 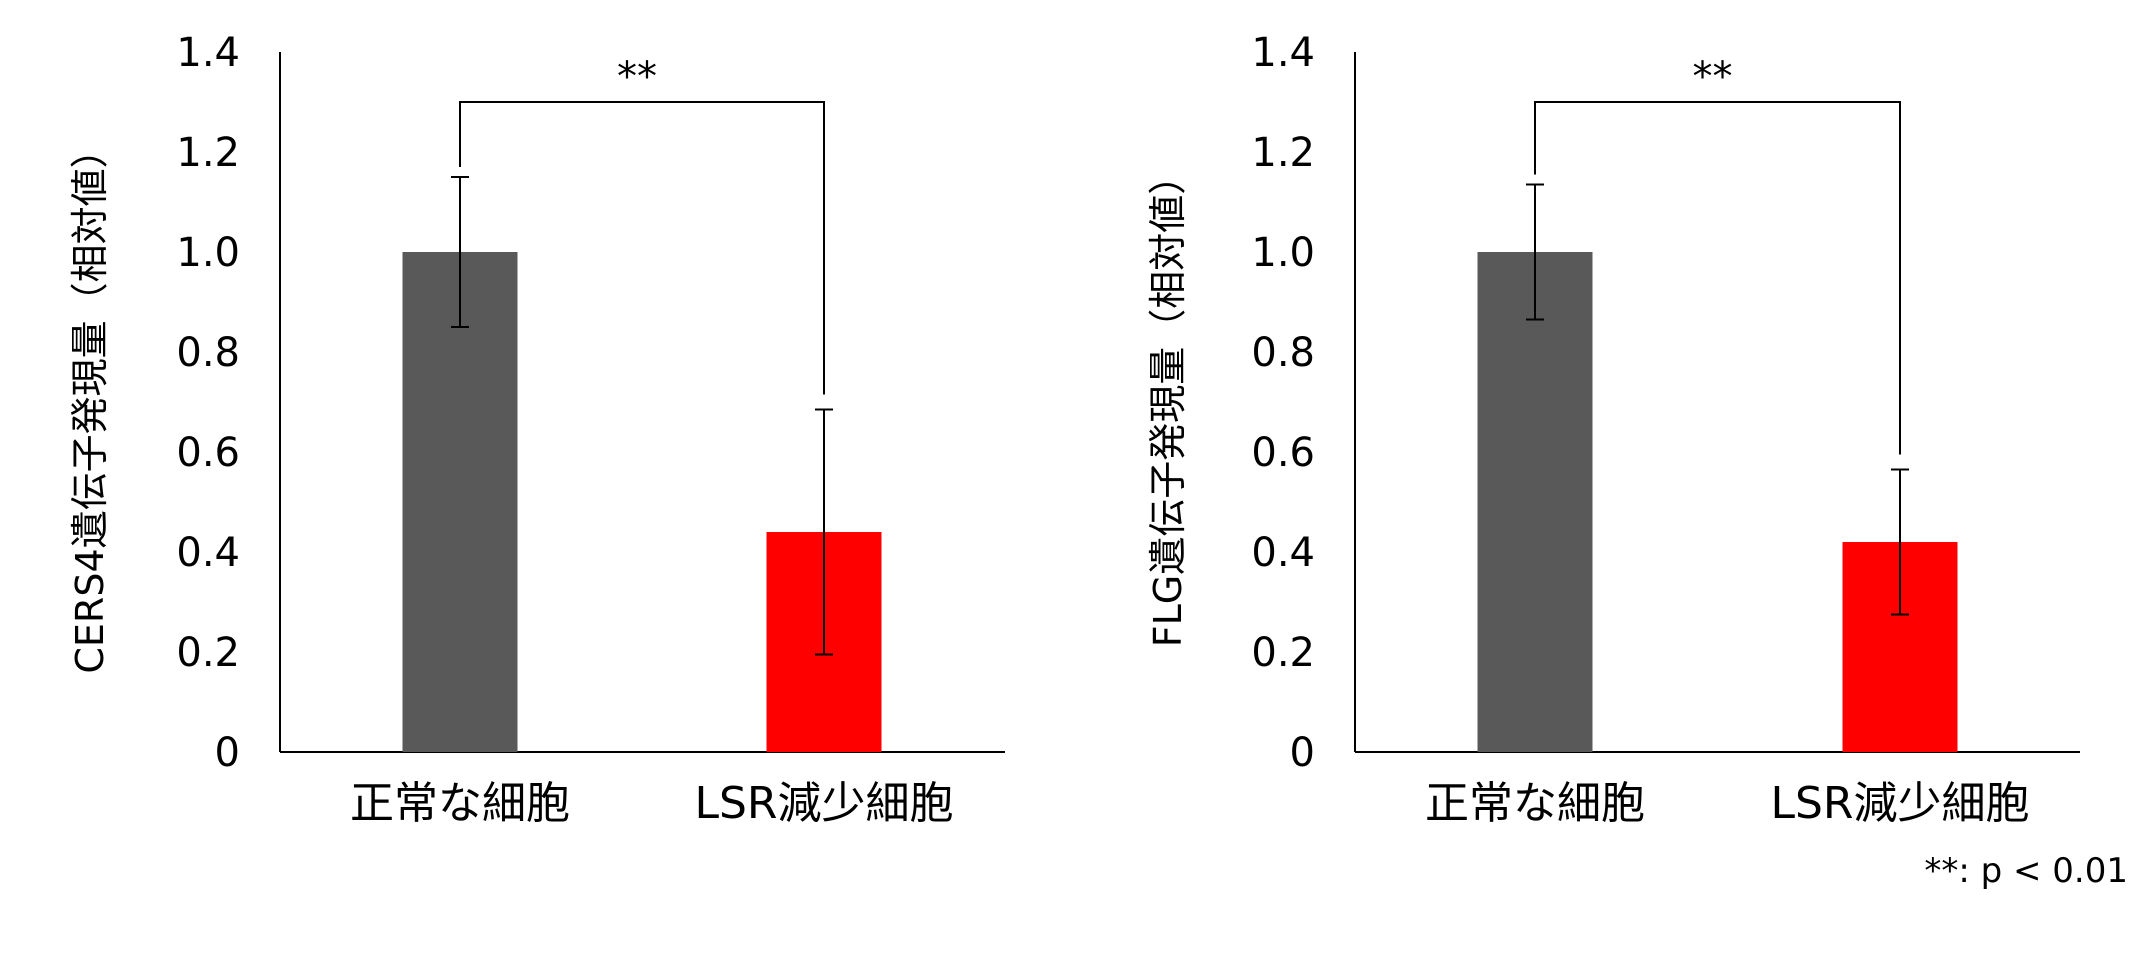 What do you see at coordinates (2026, 871) in the screenshot?
I see `footnote-text: **: p < 0.01` at bounding box center [2026, 871].